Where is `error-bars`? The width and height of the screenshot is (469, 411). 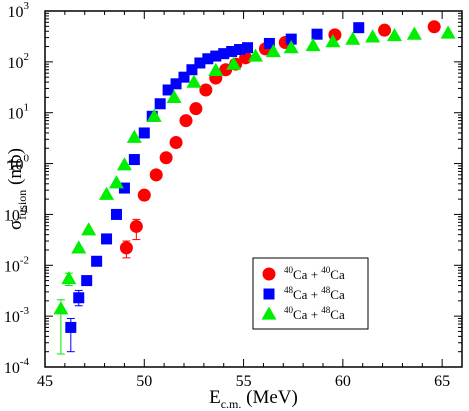
error-bars is located at coordinates (98, 286).